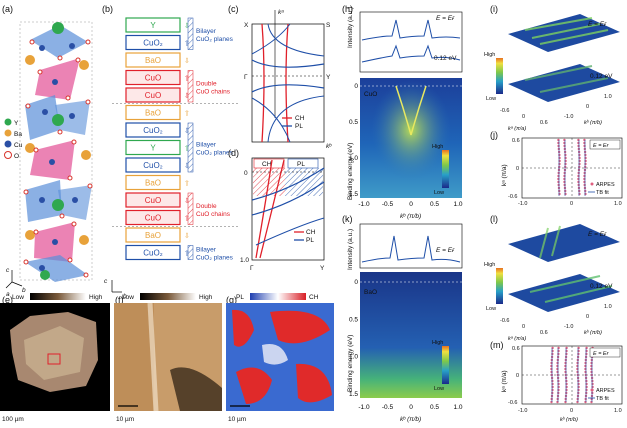 Image resolution: width=627 pixels, height=428 pixels. I want to click on panel-f: (f) Low High 10 µm, so click(168, 358).